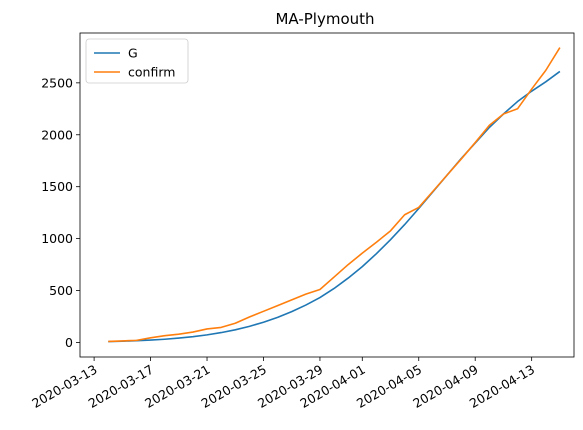 Image resolution: width=583 pixels, height=430 pixels. What do you see at coordinates (57, 238) in the screenshot?
I see `y-tick-label: 1000` at bounding box center [57, 238].